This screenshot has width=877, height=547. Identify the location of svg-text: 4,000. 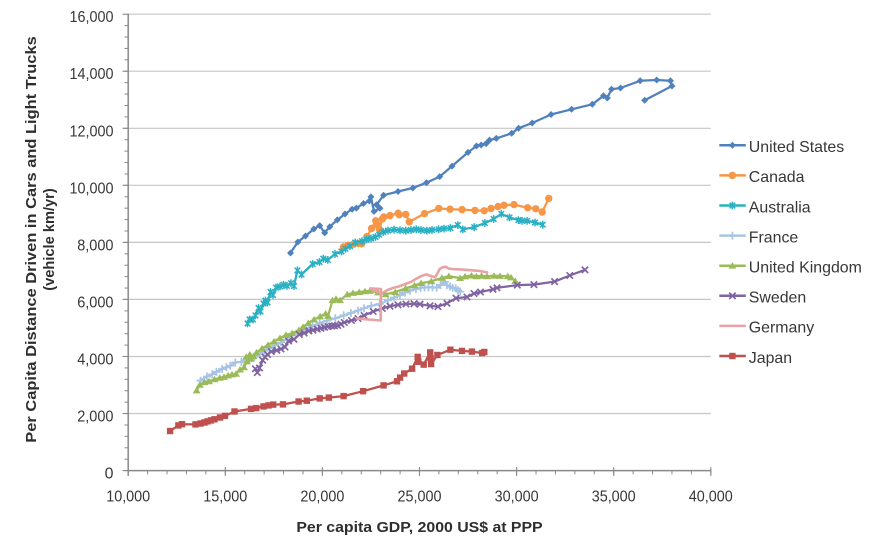
(95, 360).